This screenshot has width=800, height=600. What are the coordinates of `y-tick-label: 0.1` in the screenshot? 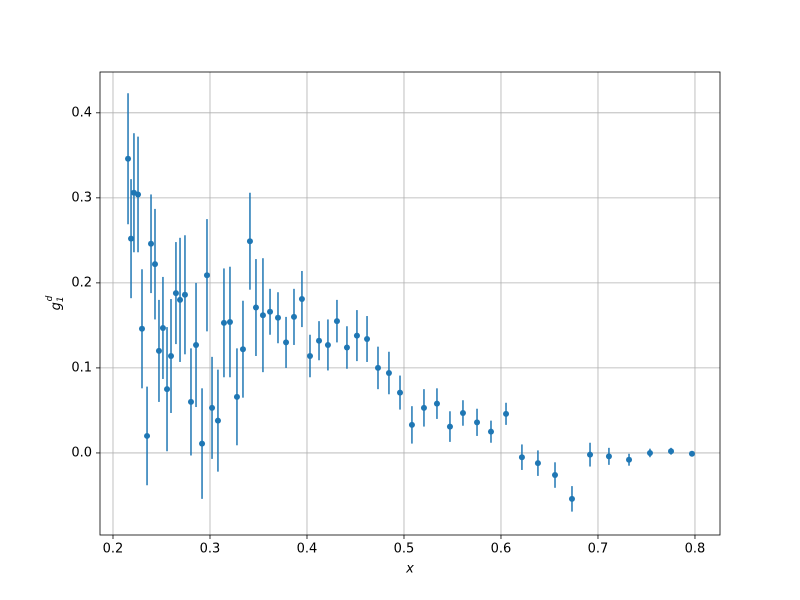 It's located at (81, 367).